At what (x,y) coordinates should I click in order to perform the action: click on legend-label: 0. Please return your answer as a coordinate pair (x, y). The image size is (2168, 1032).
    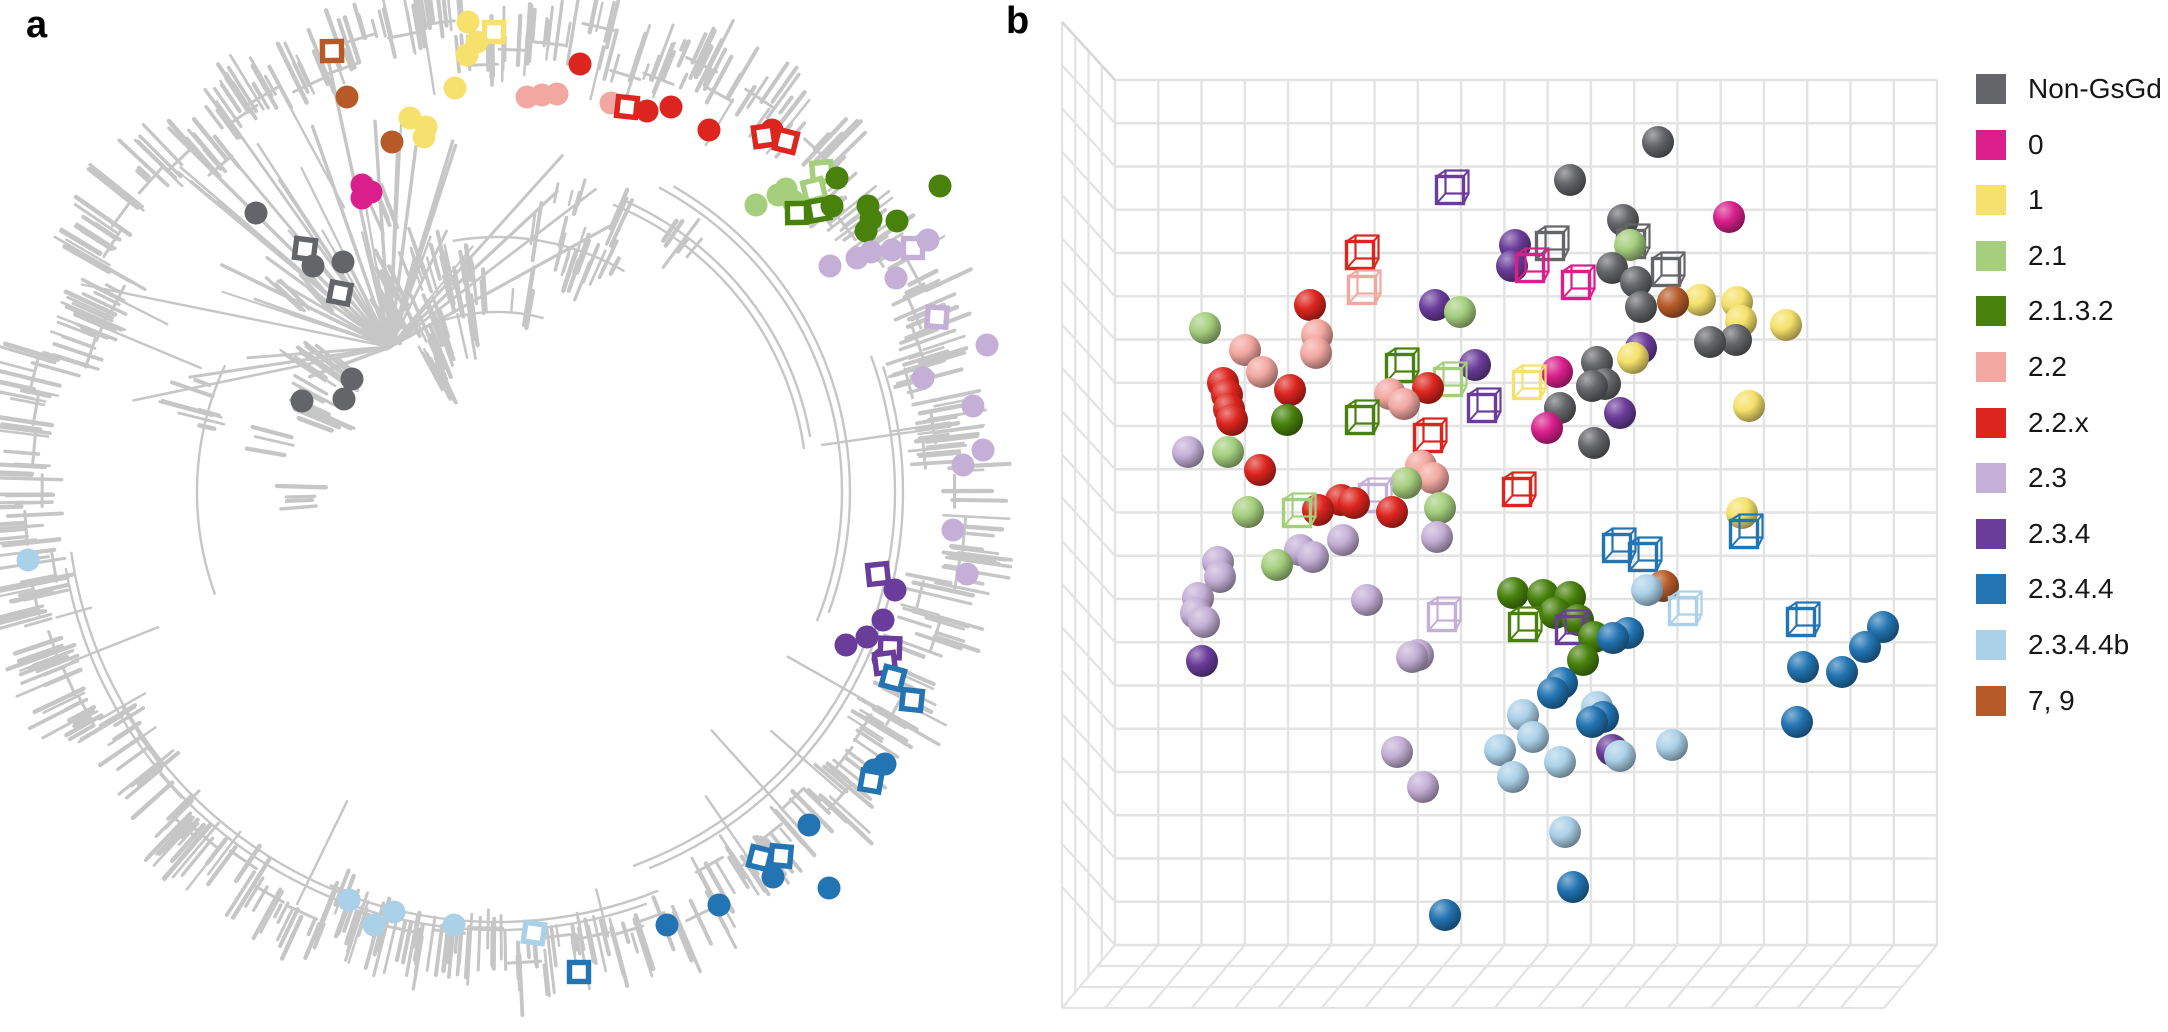
    Looking at the image, I should click on (2036, 144).